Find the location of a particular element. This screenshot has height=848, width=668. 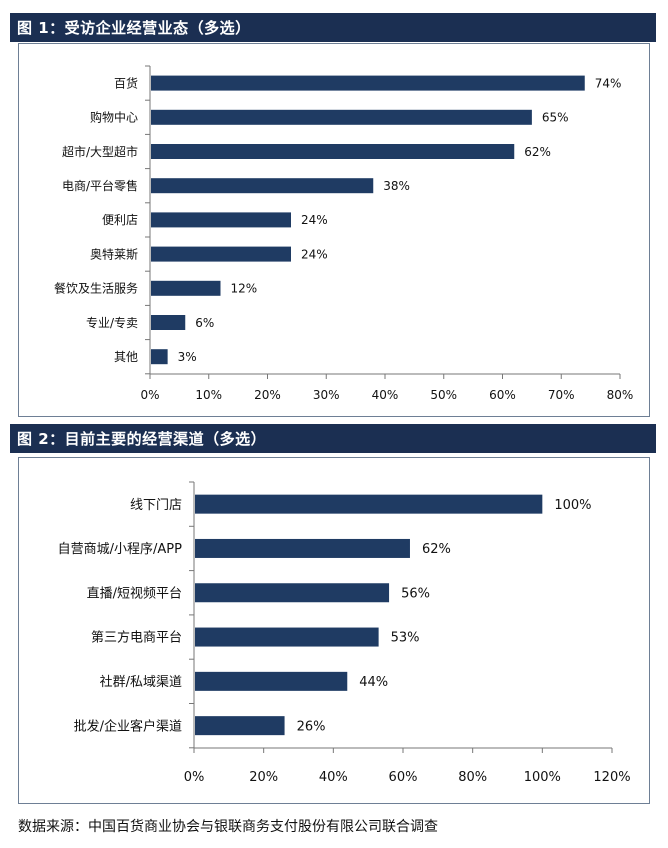

value-label: 38% is located at coordinates (396, 186).